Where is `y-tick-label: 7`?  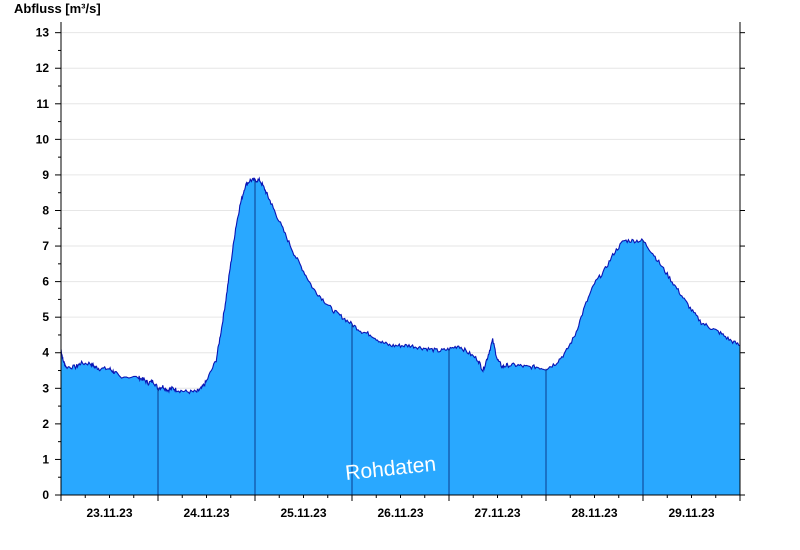 y-tick-label: 7 is located at coordinates (45, 246).